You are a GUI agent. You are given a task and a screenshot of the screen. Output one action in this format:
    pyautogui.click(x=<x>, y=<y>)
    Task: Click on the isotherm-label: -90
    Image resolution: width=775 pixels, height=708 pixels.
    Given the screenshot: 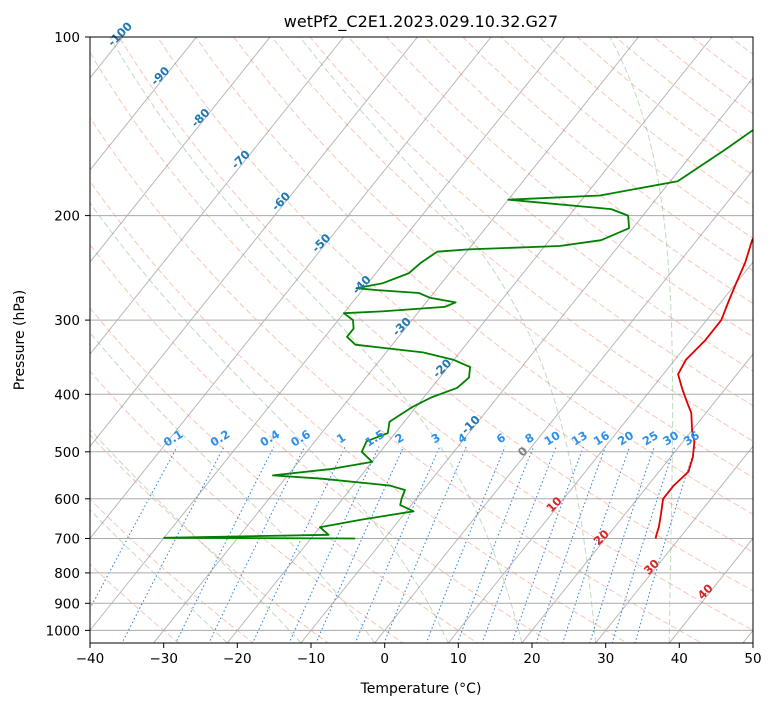 What is the action you would take?
    pyautogui.click(x=160, y=76)
    